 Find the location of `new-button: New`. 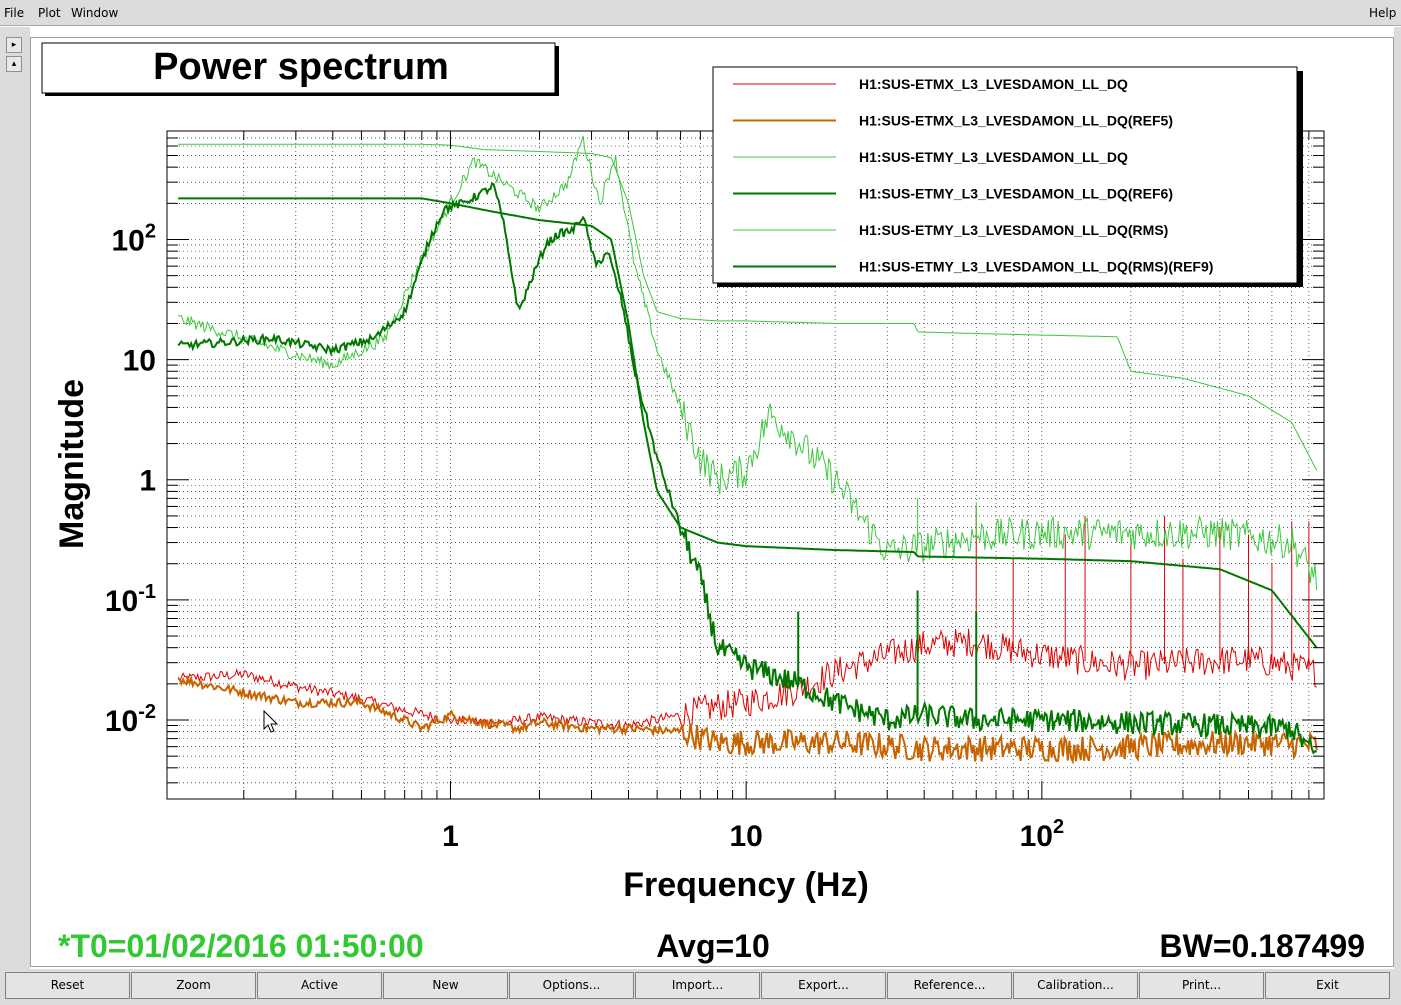

new-button: New is located at coordinates (445, 985).